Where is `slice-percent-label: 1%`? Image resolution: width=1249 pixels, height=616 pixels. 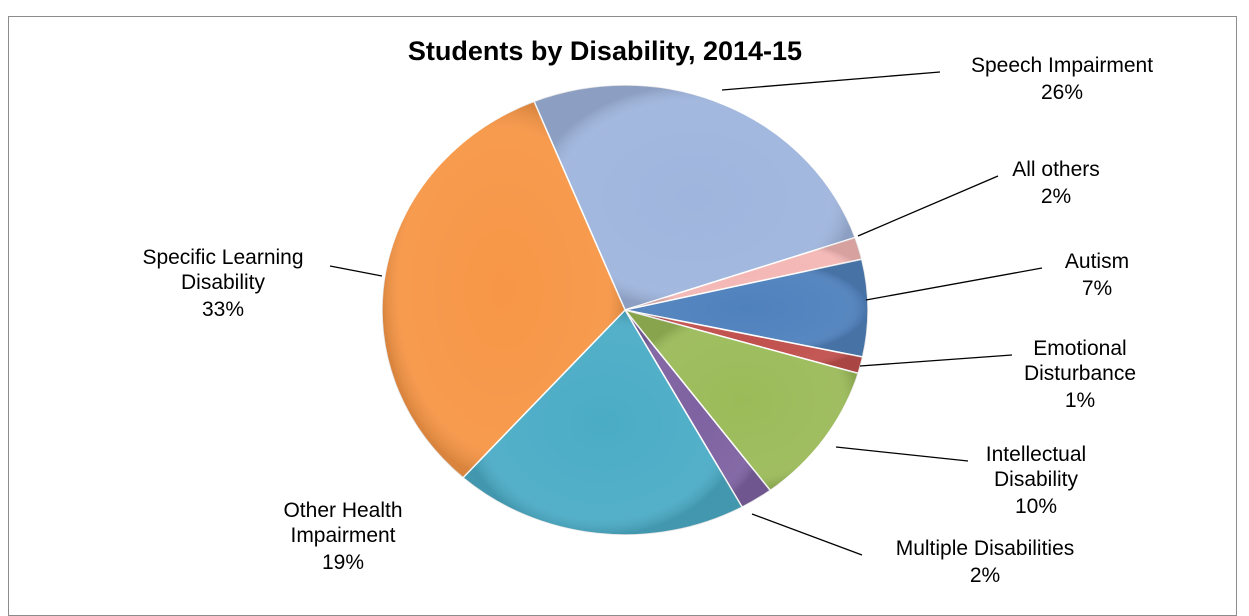
slice-percent-label: 1% is located at coordinates (1080, 400).